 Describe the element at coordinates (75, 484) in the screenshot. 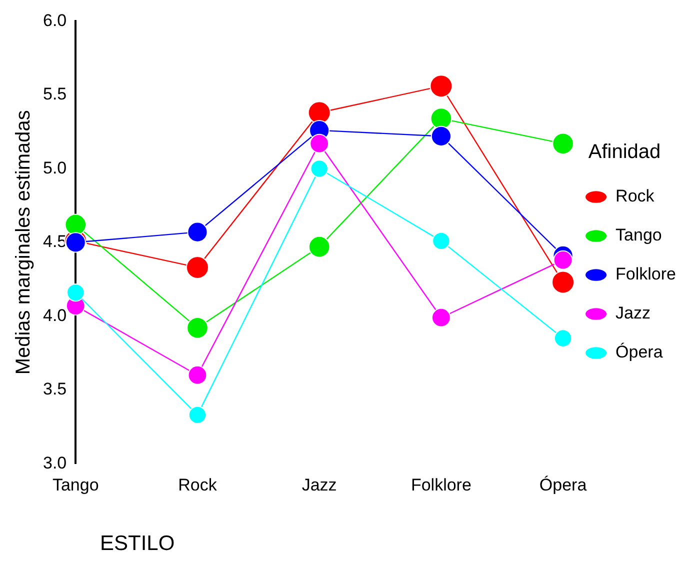

I see `x-tick-label: Tango` at that location.